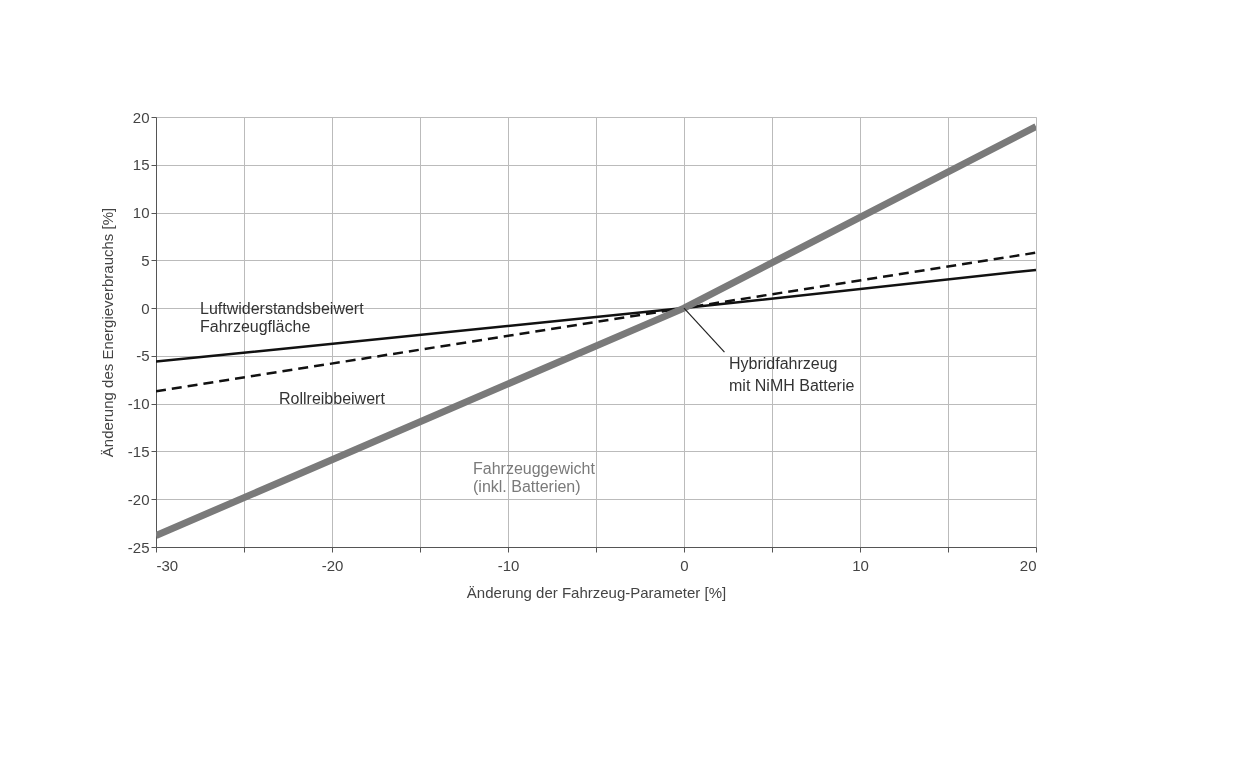 This screenshot has height=757, width=1257. I want to click on x-tick-label: 10, so click(860, 565).